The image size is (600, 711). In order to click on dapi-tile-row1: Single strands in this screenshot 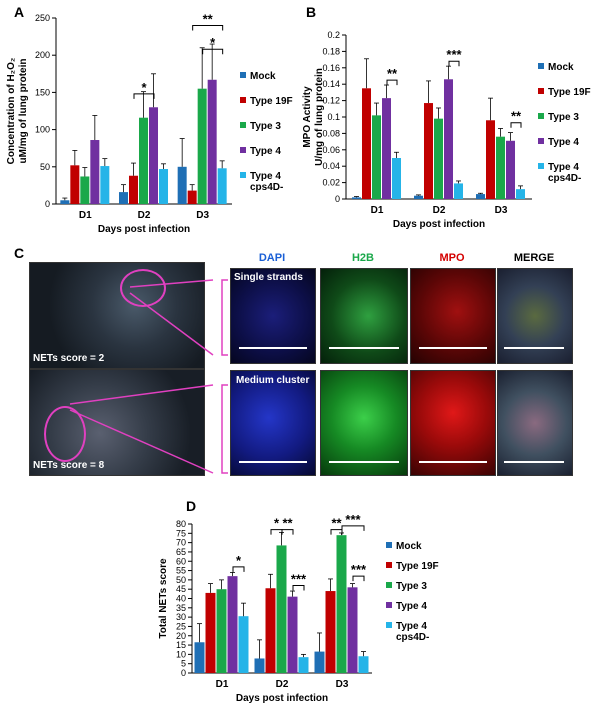, I will do `click(273, 316)`.